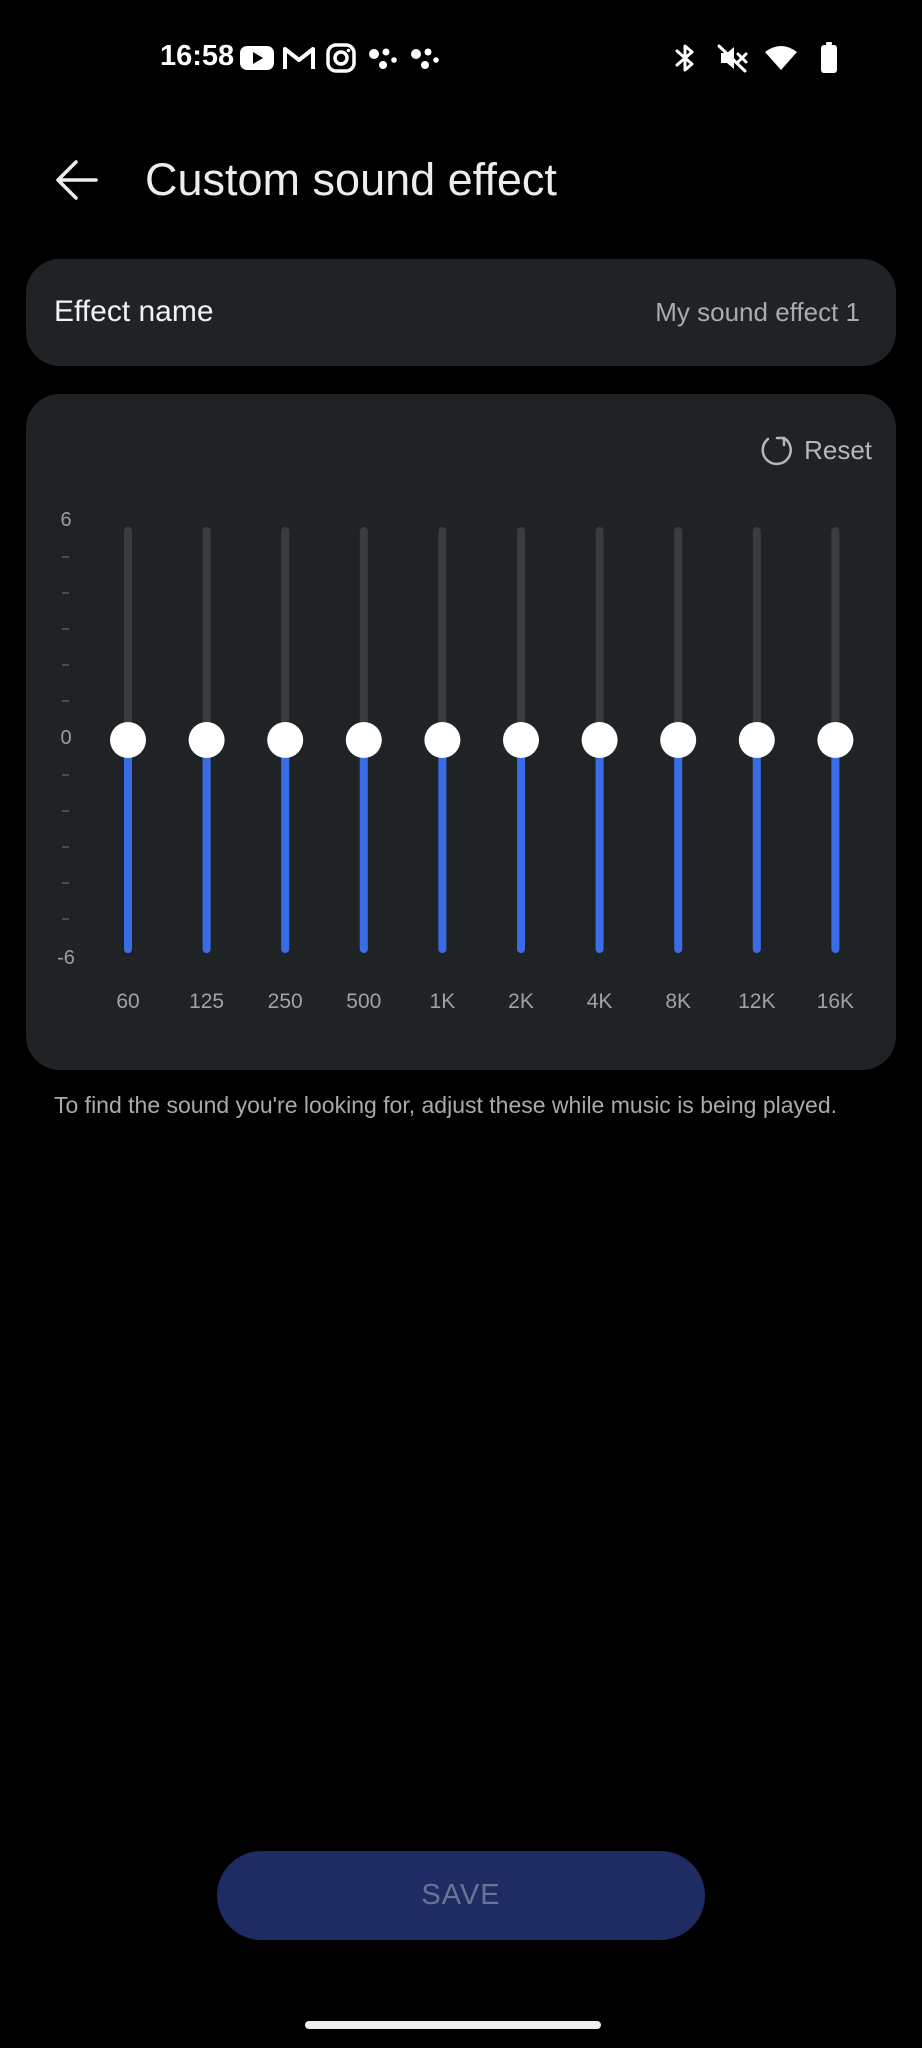  Describe the element at coordinates (77, 180) in the screenshot. I see `back-arrow-icon` at that location.